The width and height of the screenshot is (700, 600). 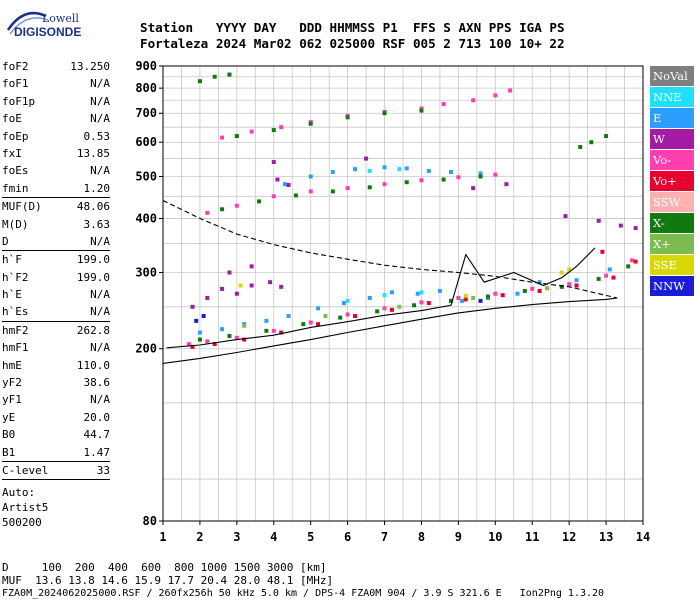 What do you see at coordinates (643, 537) in the screenshot?
I see `x-tick-label: 14` at bounding box center [643, 537].